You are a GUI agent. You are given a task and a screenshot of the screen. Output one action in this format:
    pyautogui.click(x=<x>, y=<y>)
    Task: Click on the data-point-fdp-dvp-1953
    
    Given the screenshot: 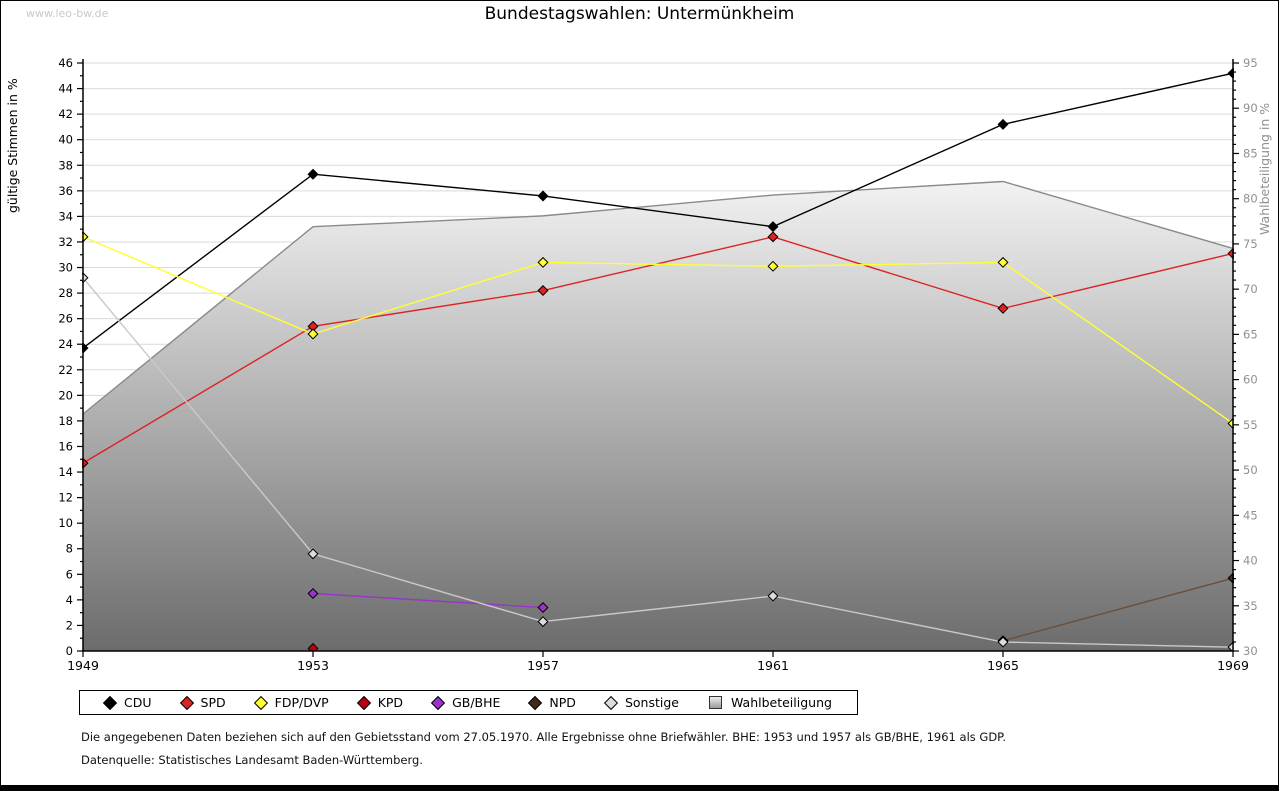 What is the action you would take?
    pyautogui.click(x=313, y=334)
    